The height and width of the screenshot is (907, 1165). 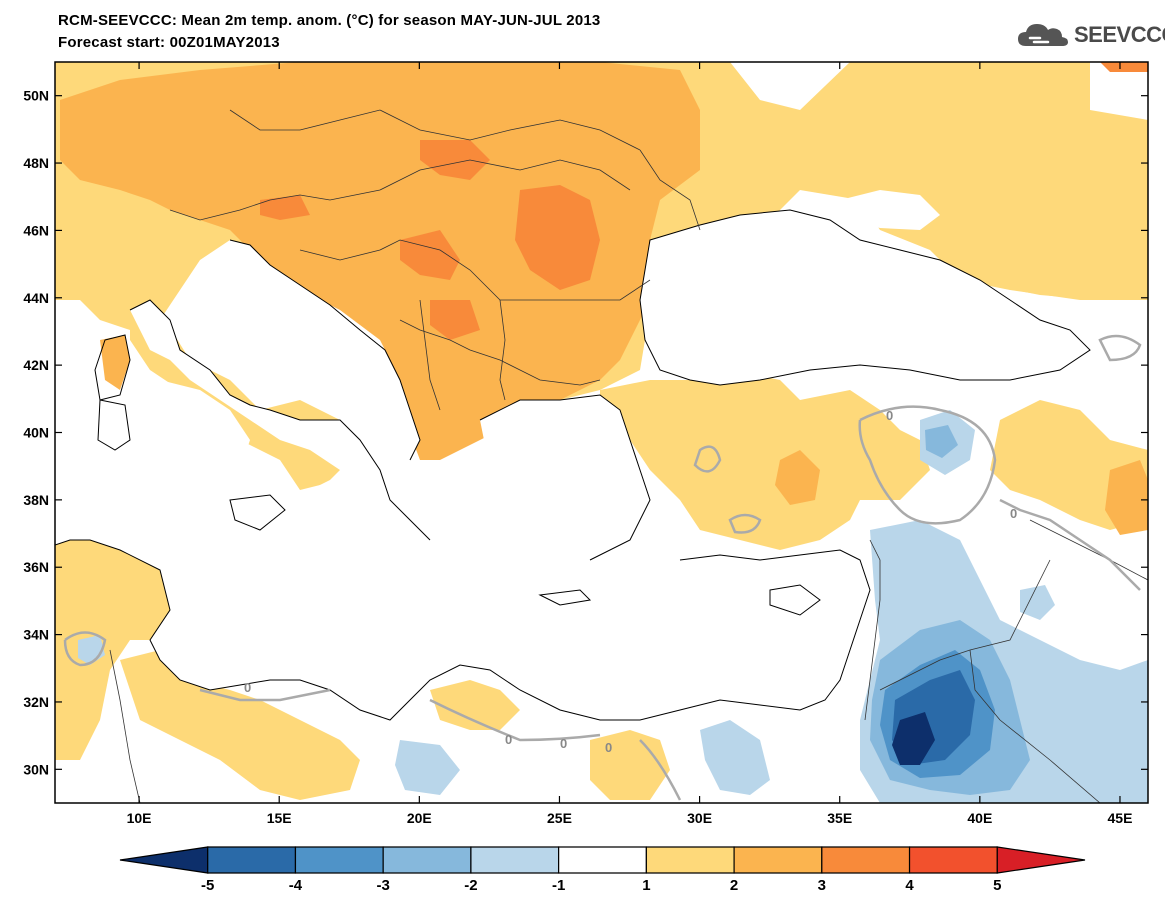 What do you see at coordinates (279, 818) in the screenshot?
I see `lon-tick-label: 15E` at bounding box center [279, 818].